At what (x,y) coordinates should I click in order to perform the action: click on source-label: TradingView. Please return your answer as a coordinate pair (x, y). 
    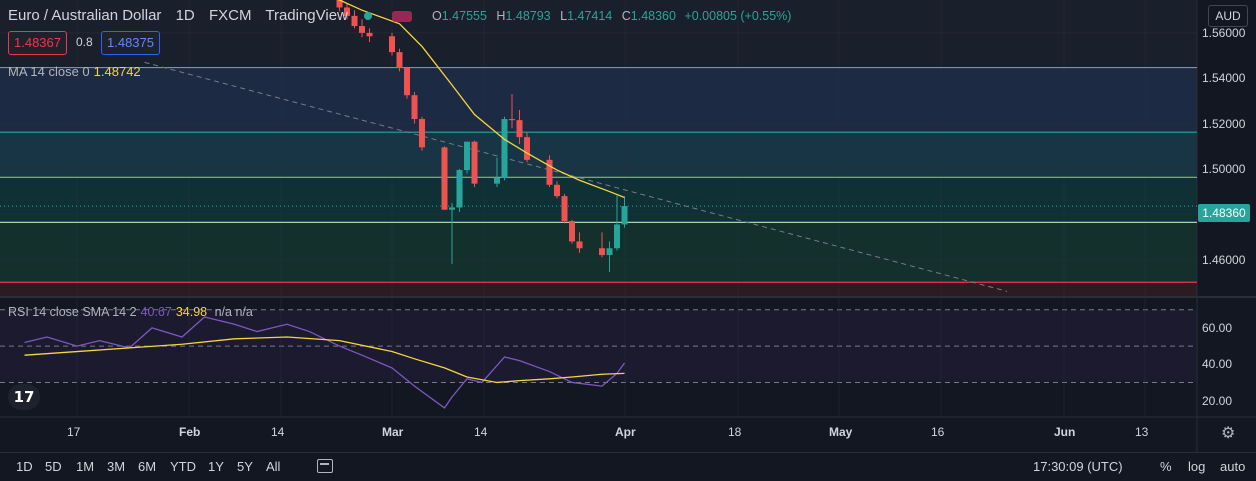
    Looking at the image, I should click on (306, 15).